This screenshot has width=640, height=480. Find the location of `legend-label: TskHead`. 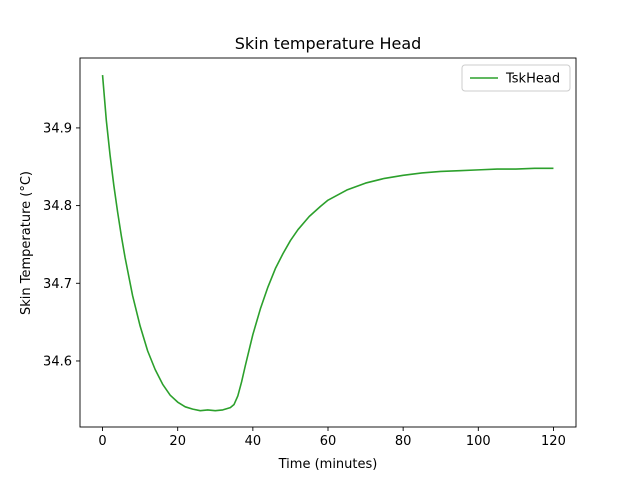

legend-label: TskHead is located at coordinates (532, 79).